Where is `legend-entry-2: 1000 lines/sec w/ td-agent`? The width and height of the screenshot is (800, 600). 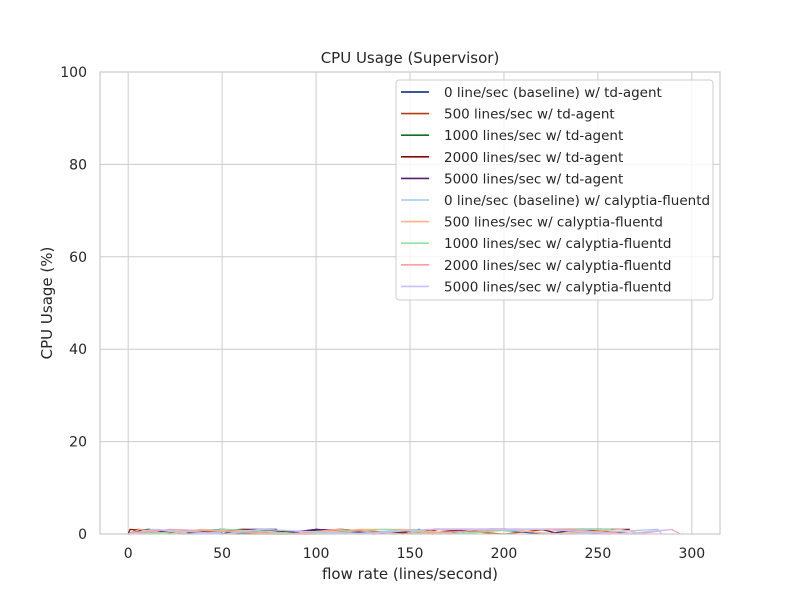 legend-entry-2: 1000 lines/sec w/ td-agent is located at coordinates (533, 136).